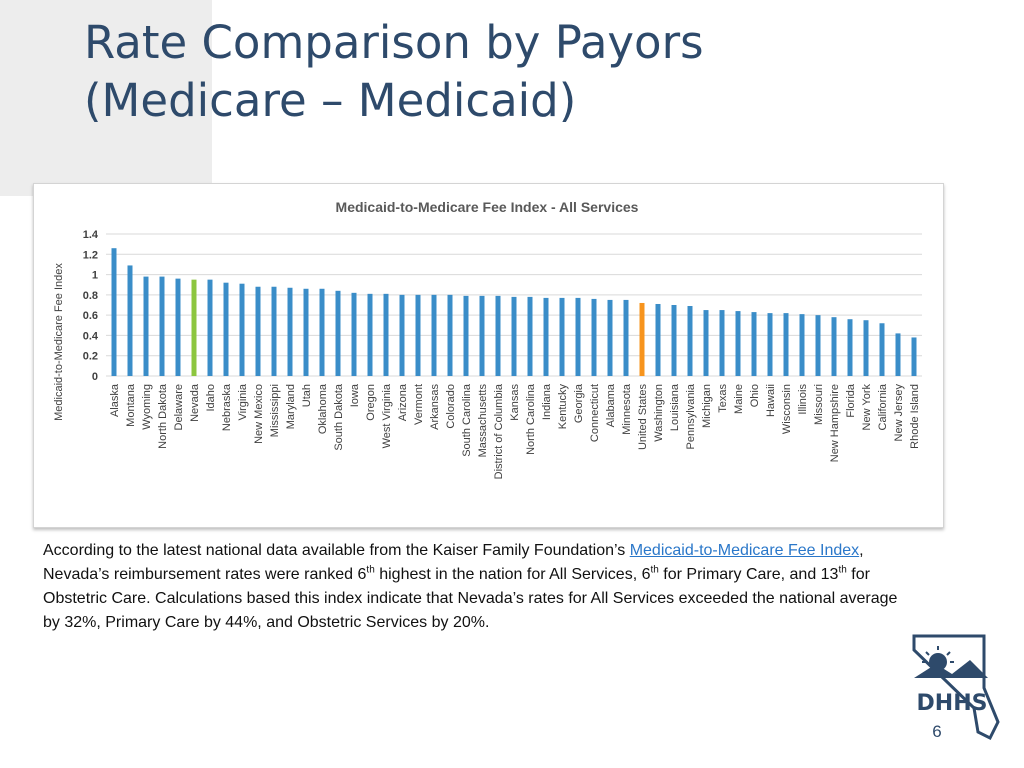  I want to click on x-tick-label: New York, so click(867, 407).